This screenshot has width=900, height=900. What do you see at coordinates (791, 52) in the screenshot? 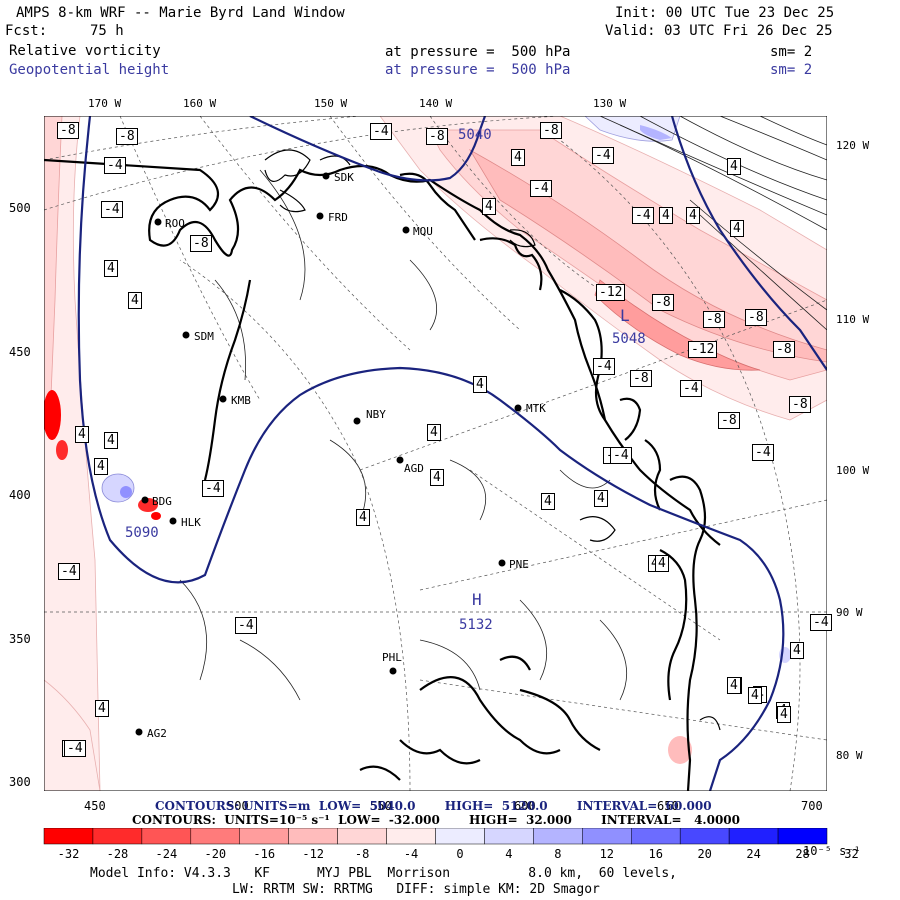
I see `field1-smoothing: sm= 2` at bounding box center [791, 52].